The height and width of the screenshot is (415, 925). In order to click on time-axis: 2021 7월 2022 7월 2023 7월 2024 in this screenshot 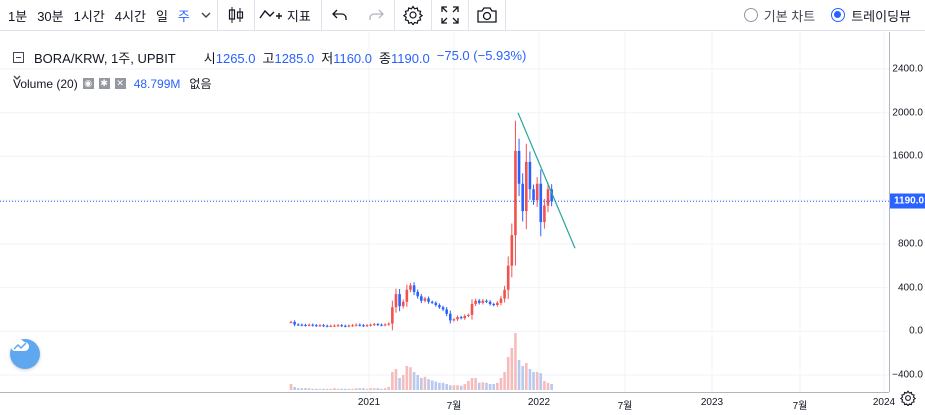, I will do `click(447, 403)`.